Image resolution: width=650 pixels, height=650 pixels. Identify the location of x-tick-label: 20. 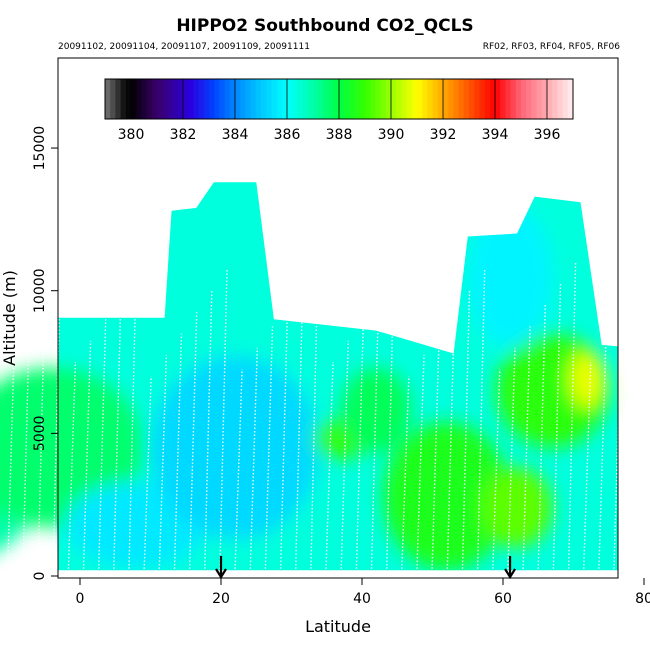
(221, 599).